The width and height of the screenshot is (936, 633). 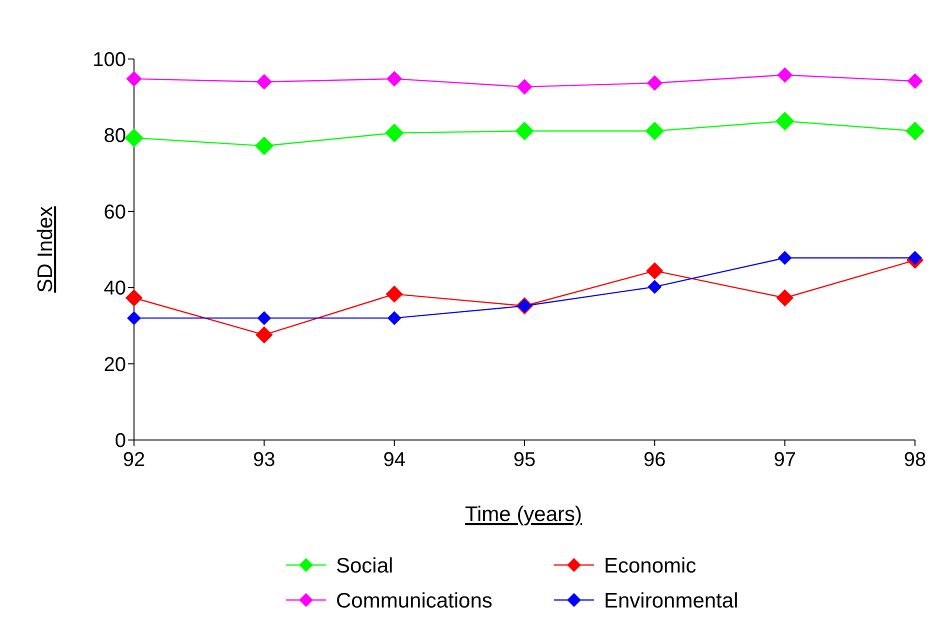 What do you see at coordinates (115, 289) in the screenshot?
I see `y-tick-label: 40` at bounding box center [115, 289].